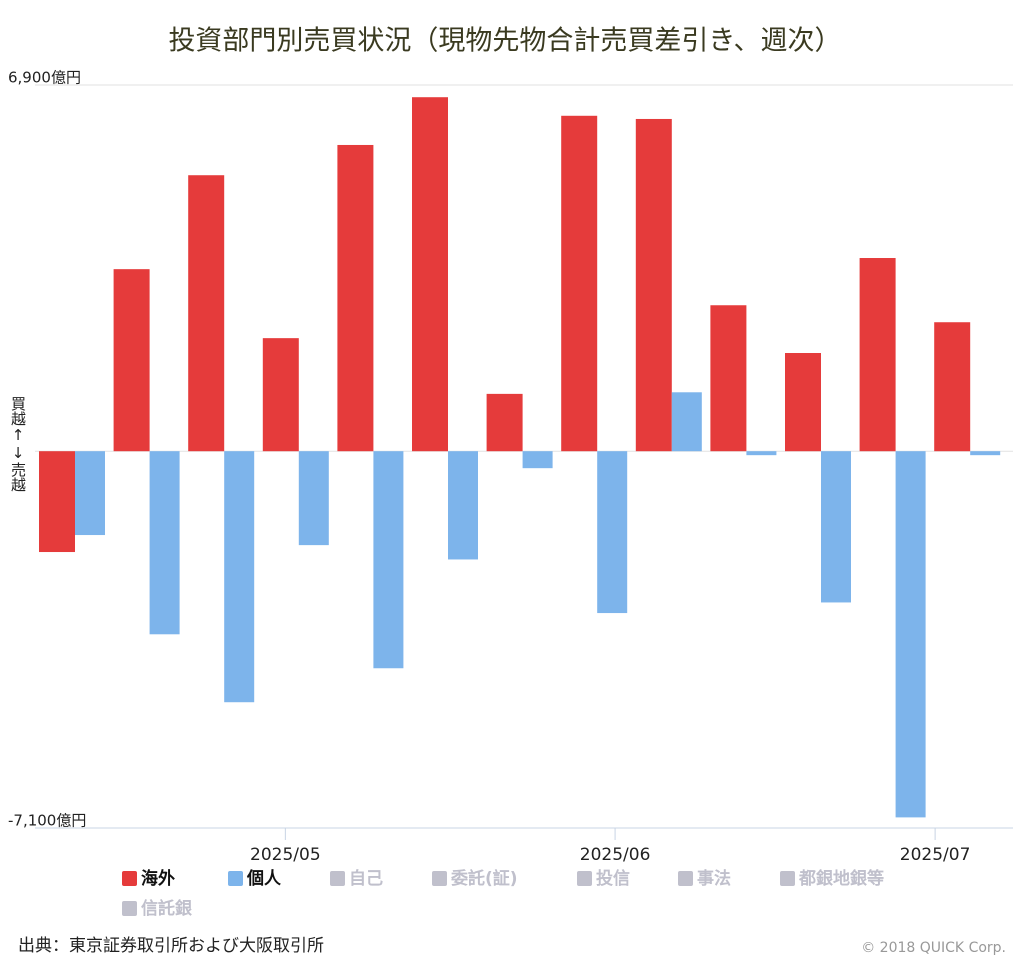 The image size is (1024, 964). I want to click on legend-label: 投信, so click(613, 878).